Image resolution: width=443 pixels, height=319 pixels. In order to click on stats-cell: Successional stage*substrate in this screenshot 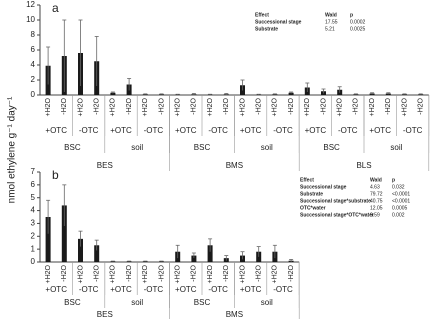, I will do `click(335, 201)`.